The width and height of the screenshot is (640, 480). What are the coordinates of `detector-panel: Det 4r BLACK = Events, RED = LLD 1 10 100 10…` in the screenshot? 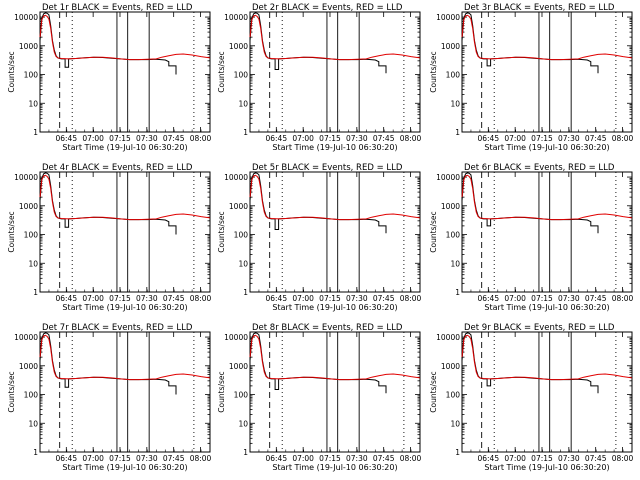 It's located at (109, 237).